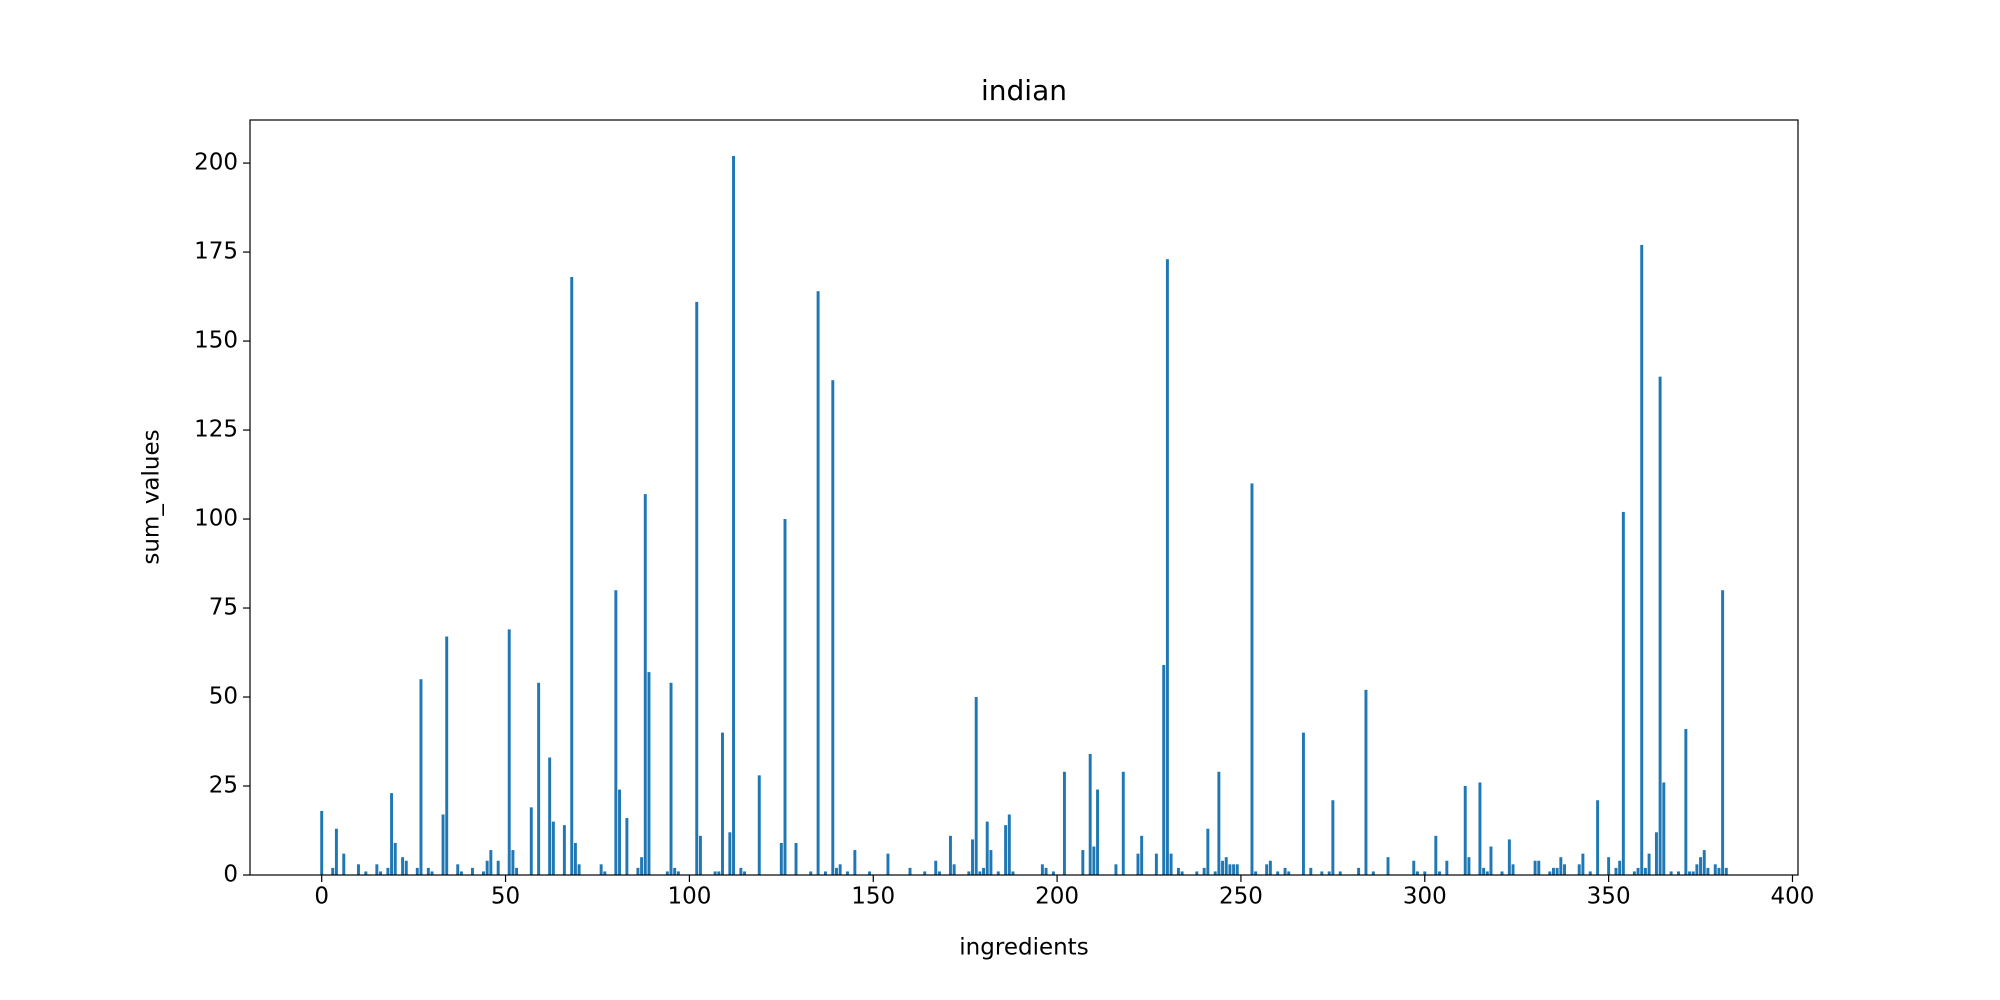 The height and width of the screenshot is (1000, 2000). Describe the element at coordinates (230, 875) in the screenshot. I see `y-tick-label: 0` at that location.